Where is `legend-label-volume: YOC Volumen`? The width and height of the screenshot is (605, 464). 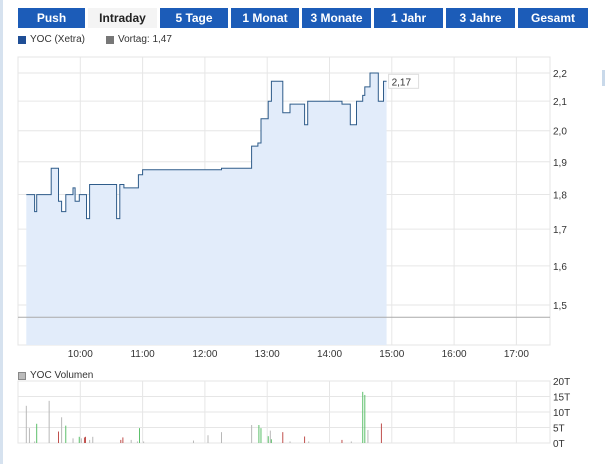
legend-label-volume: YOC Volumen is located at coordinates (62, 375).